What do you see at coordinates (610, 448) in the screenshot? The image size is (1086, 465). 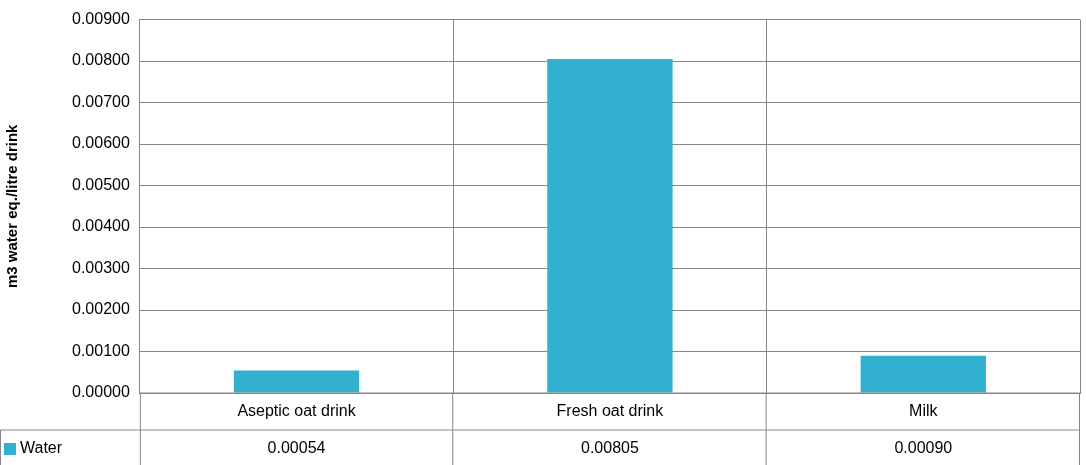 I see `data-label: 0.00805` at bounding box center [610, 448].